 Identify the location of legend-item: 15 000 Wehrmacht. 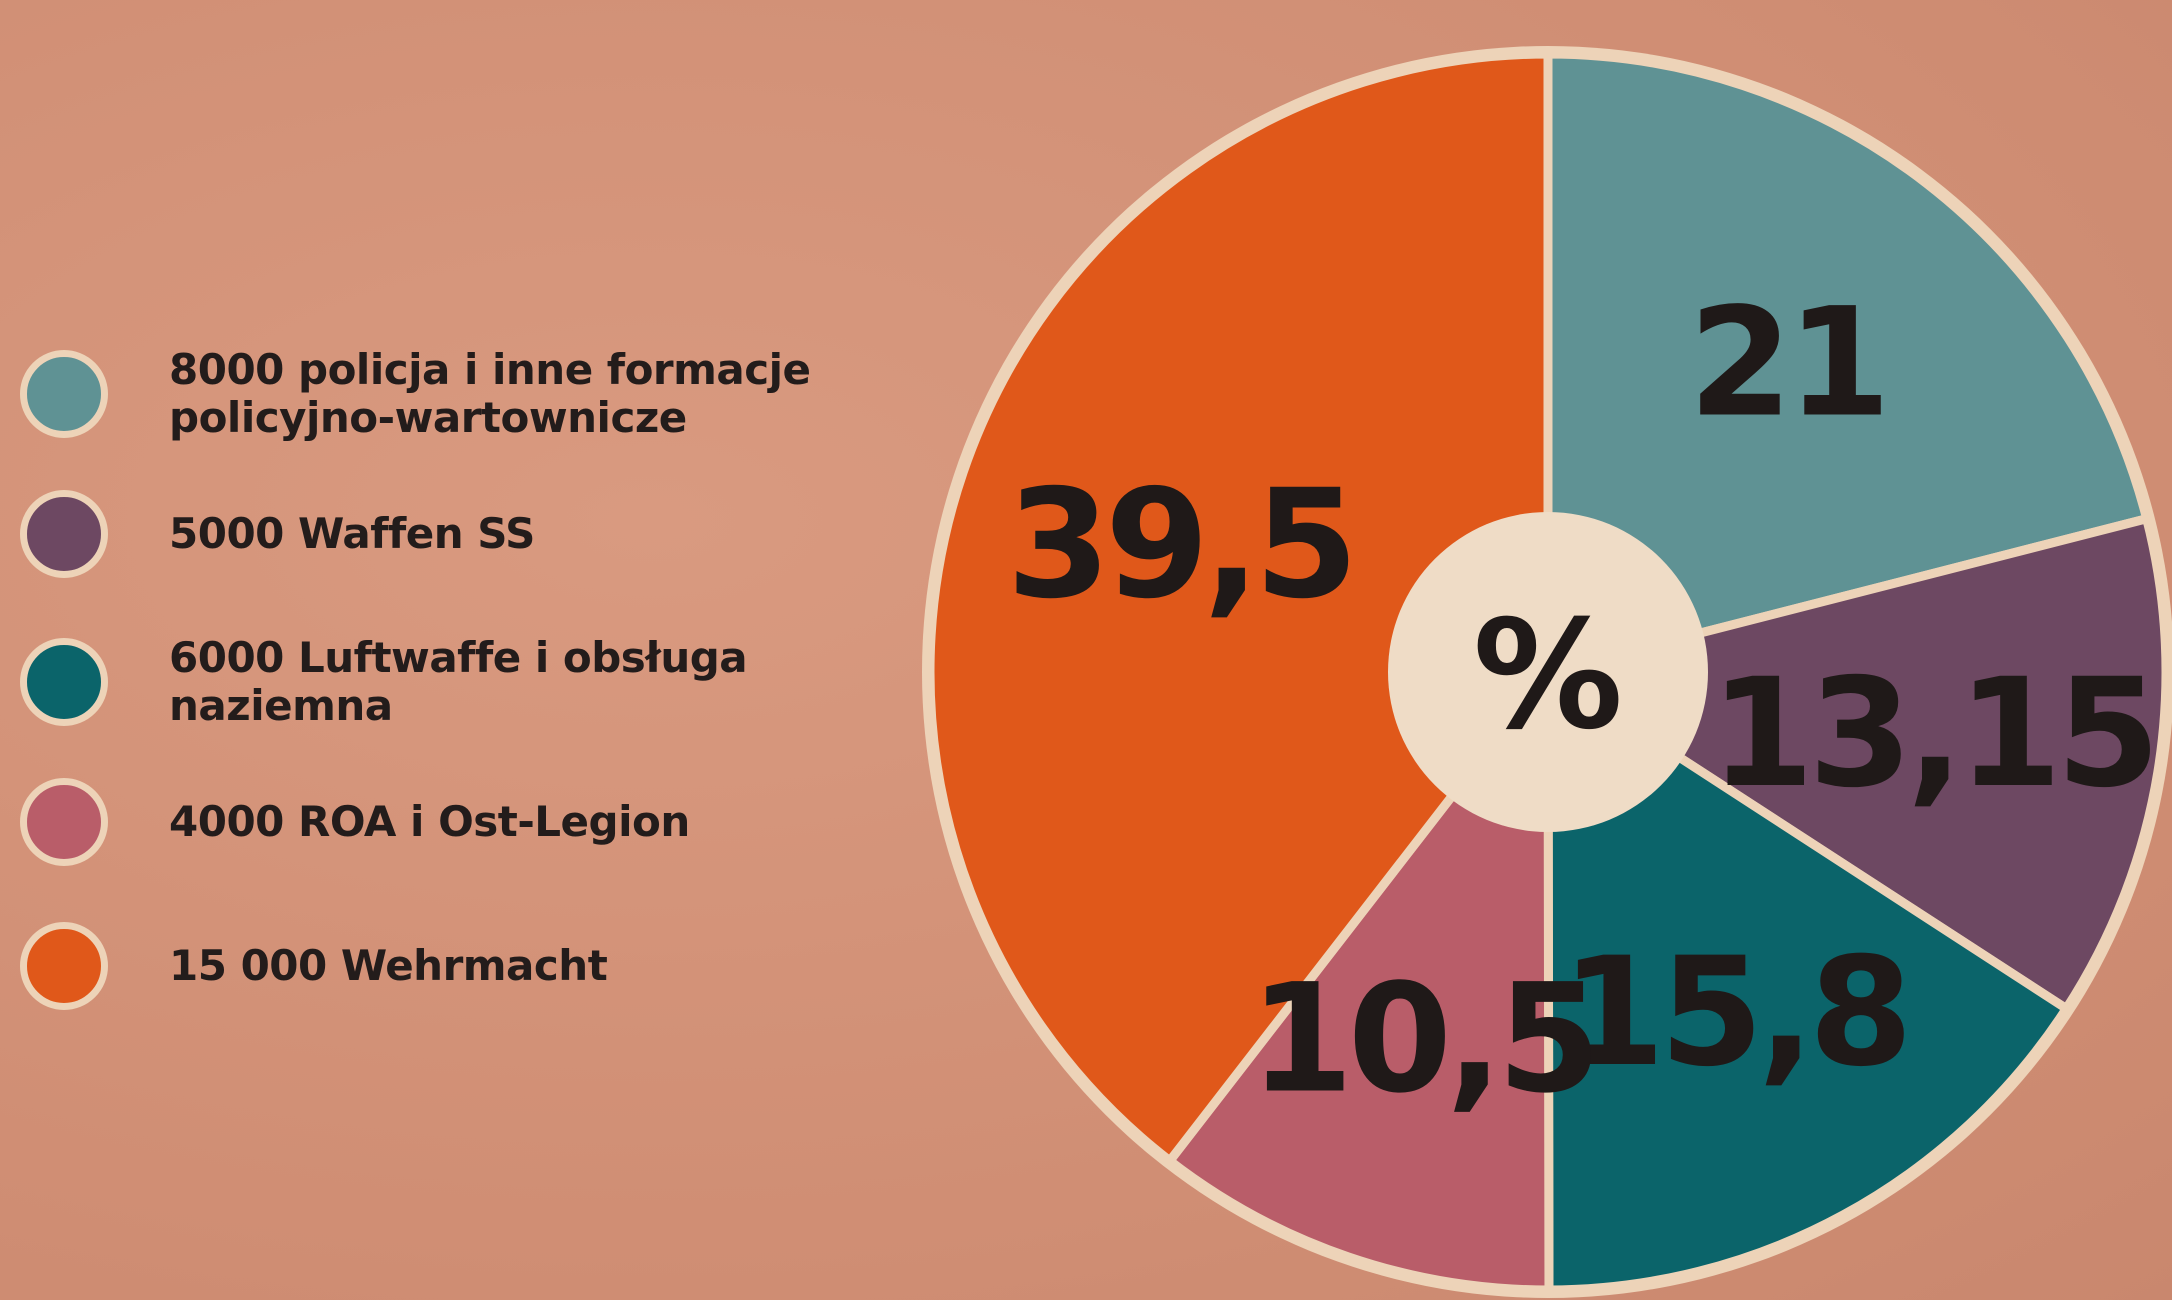
(314, 966).